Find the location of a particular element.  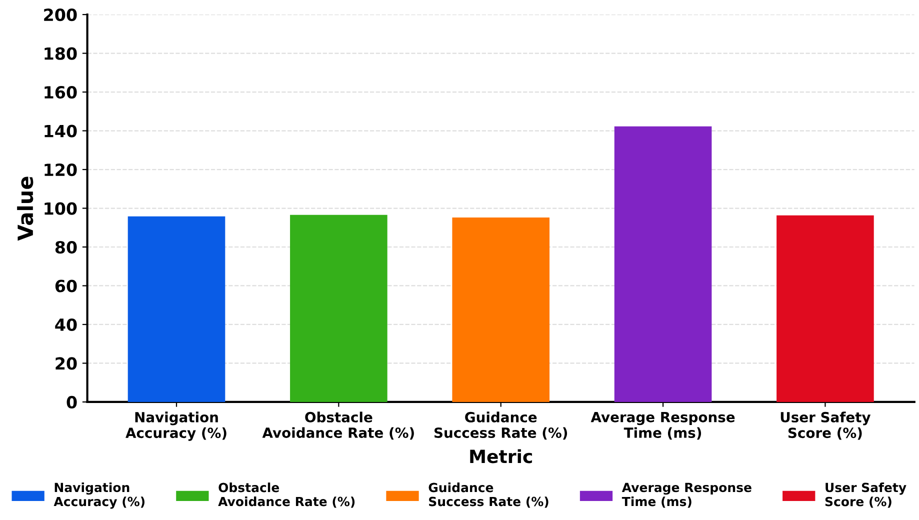

y-tick-label: 0 is located at coordinates (71, 402).